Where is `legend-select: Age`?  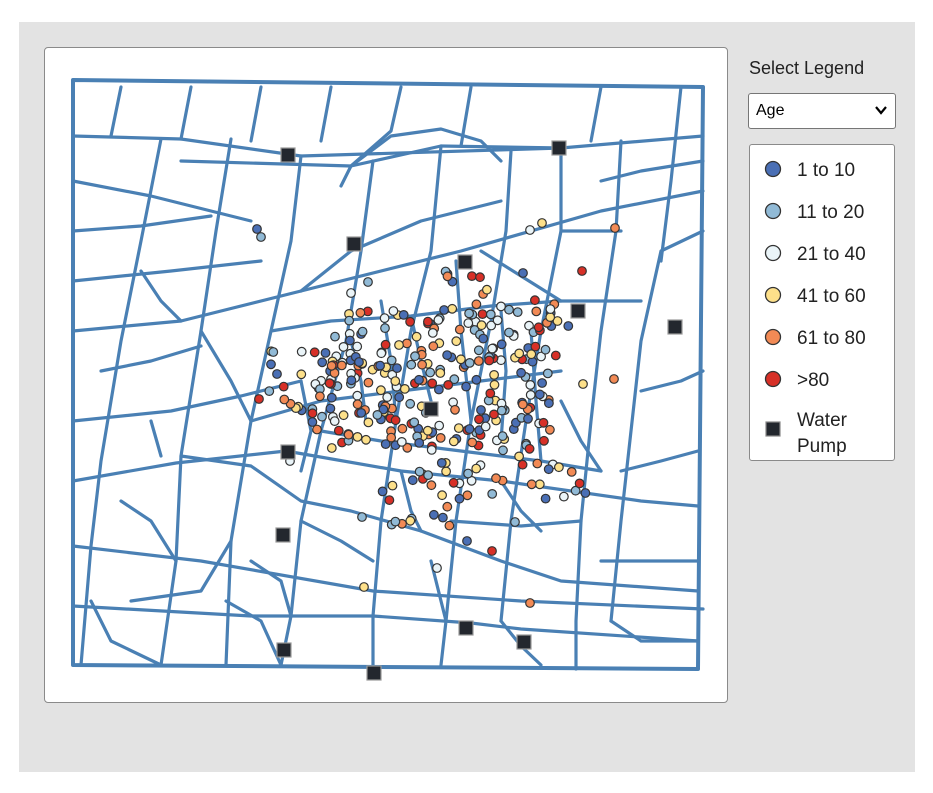
legend-select: Age is located at coordinates (822, 111).